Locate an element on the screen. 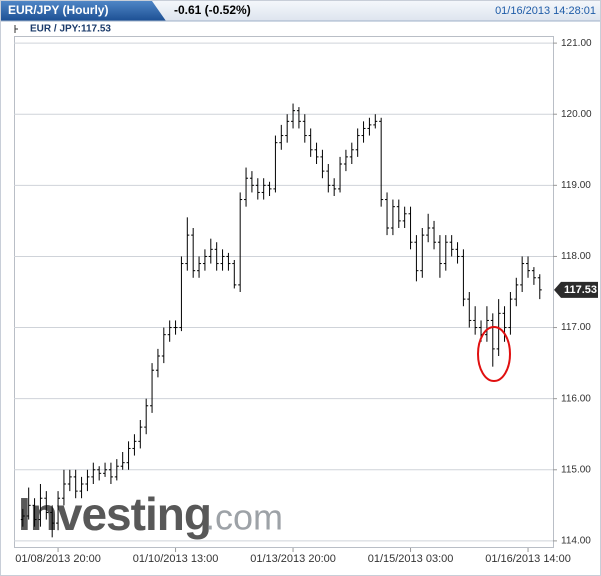 This screenshot has height=576, width=601. y-tick-label: 121.00 is located at coordinates (576, 43).